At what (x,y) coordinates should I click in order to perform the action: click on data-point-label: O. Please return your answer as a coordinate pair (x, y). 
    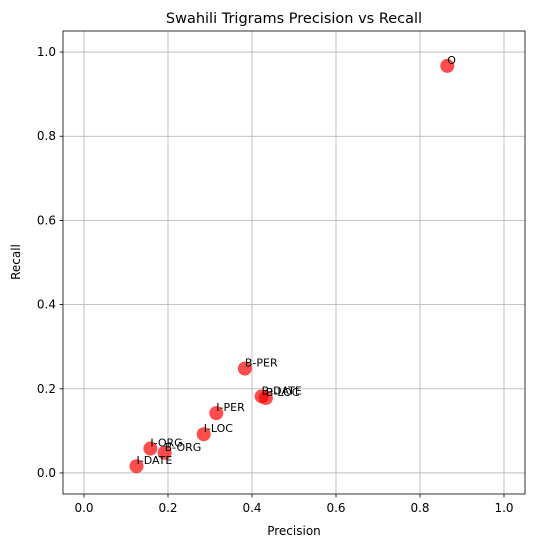
    Looking at the image, I should click on (451, 60).